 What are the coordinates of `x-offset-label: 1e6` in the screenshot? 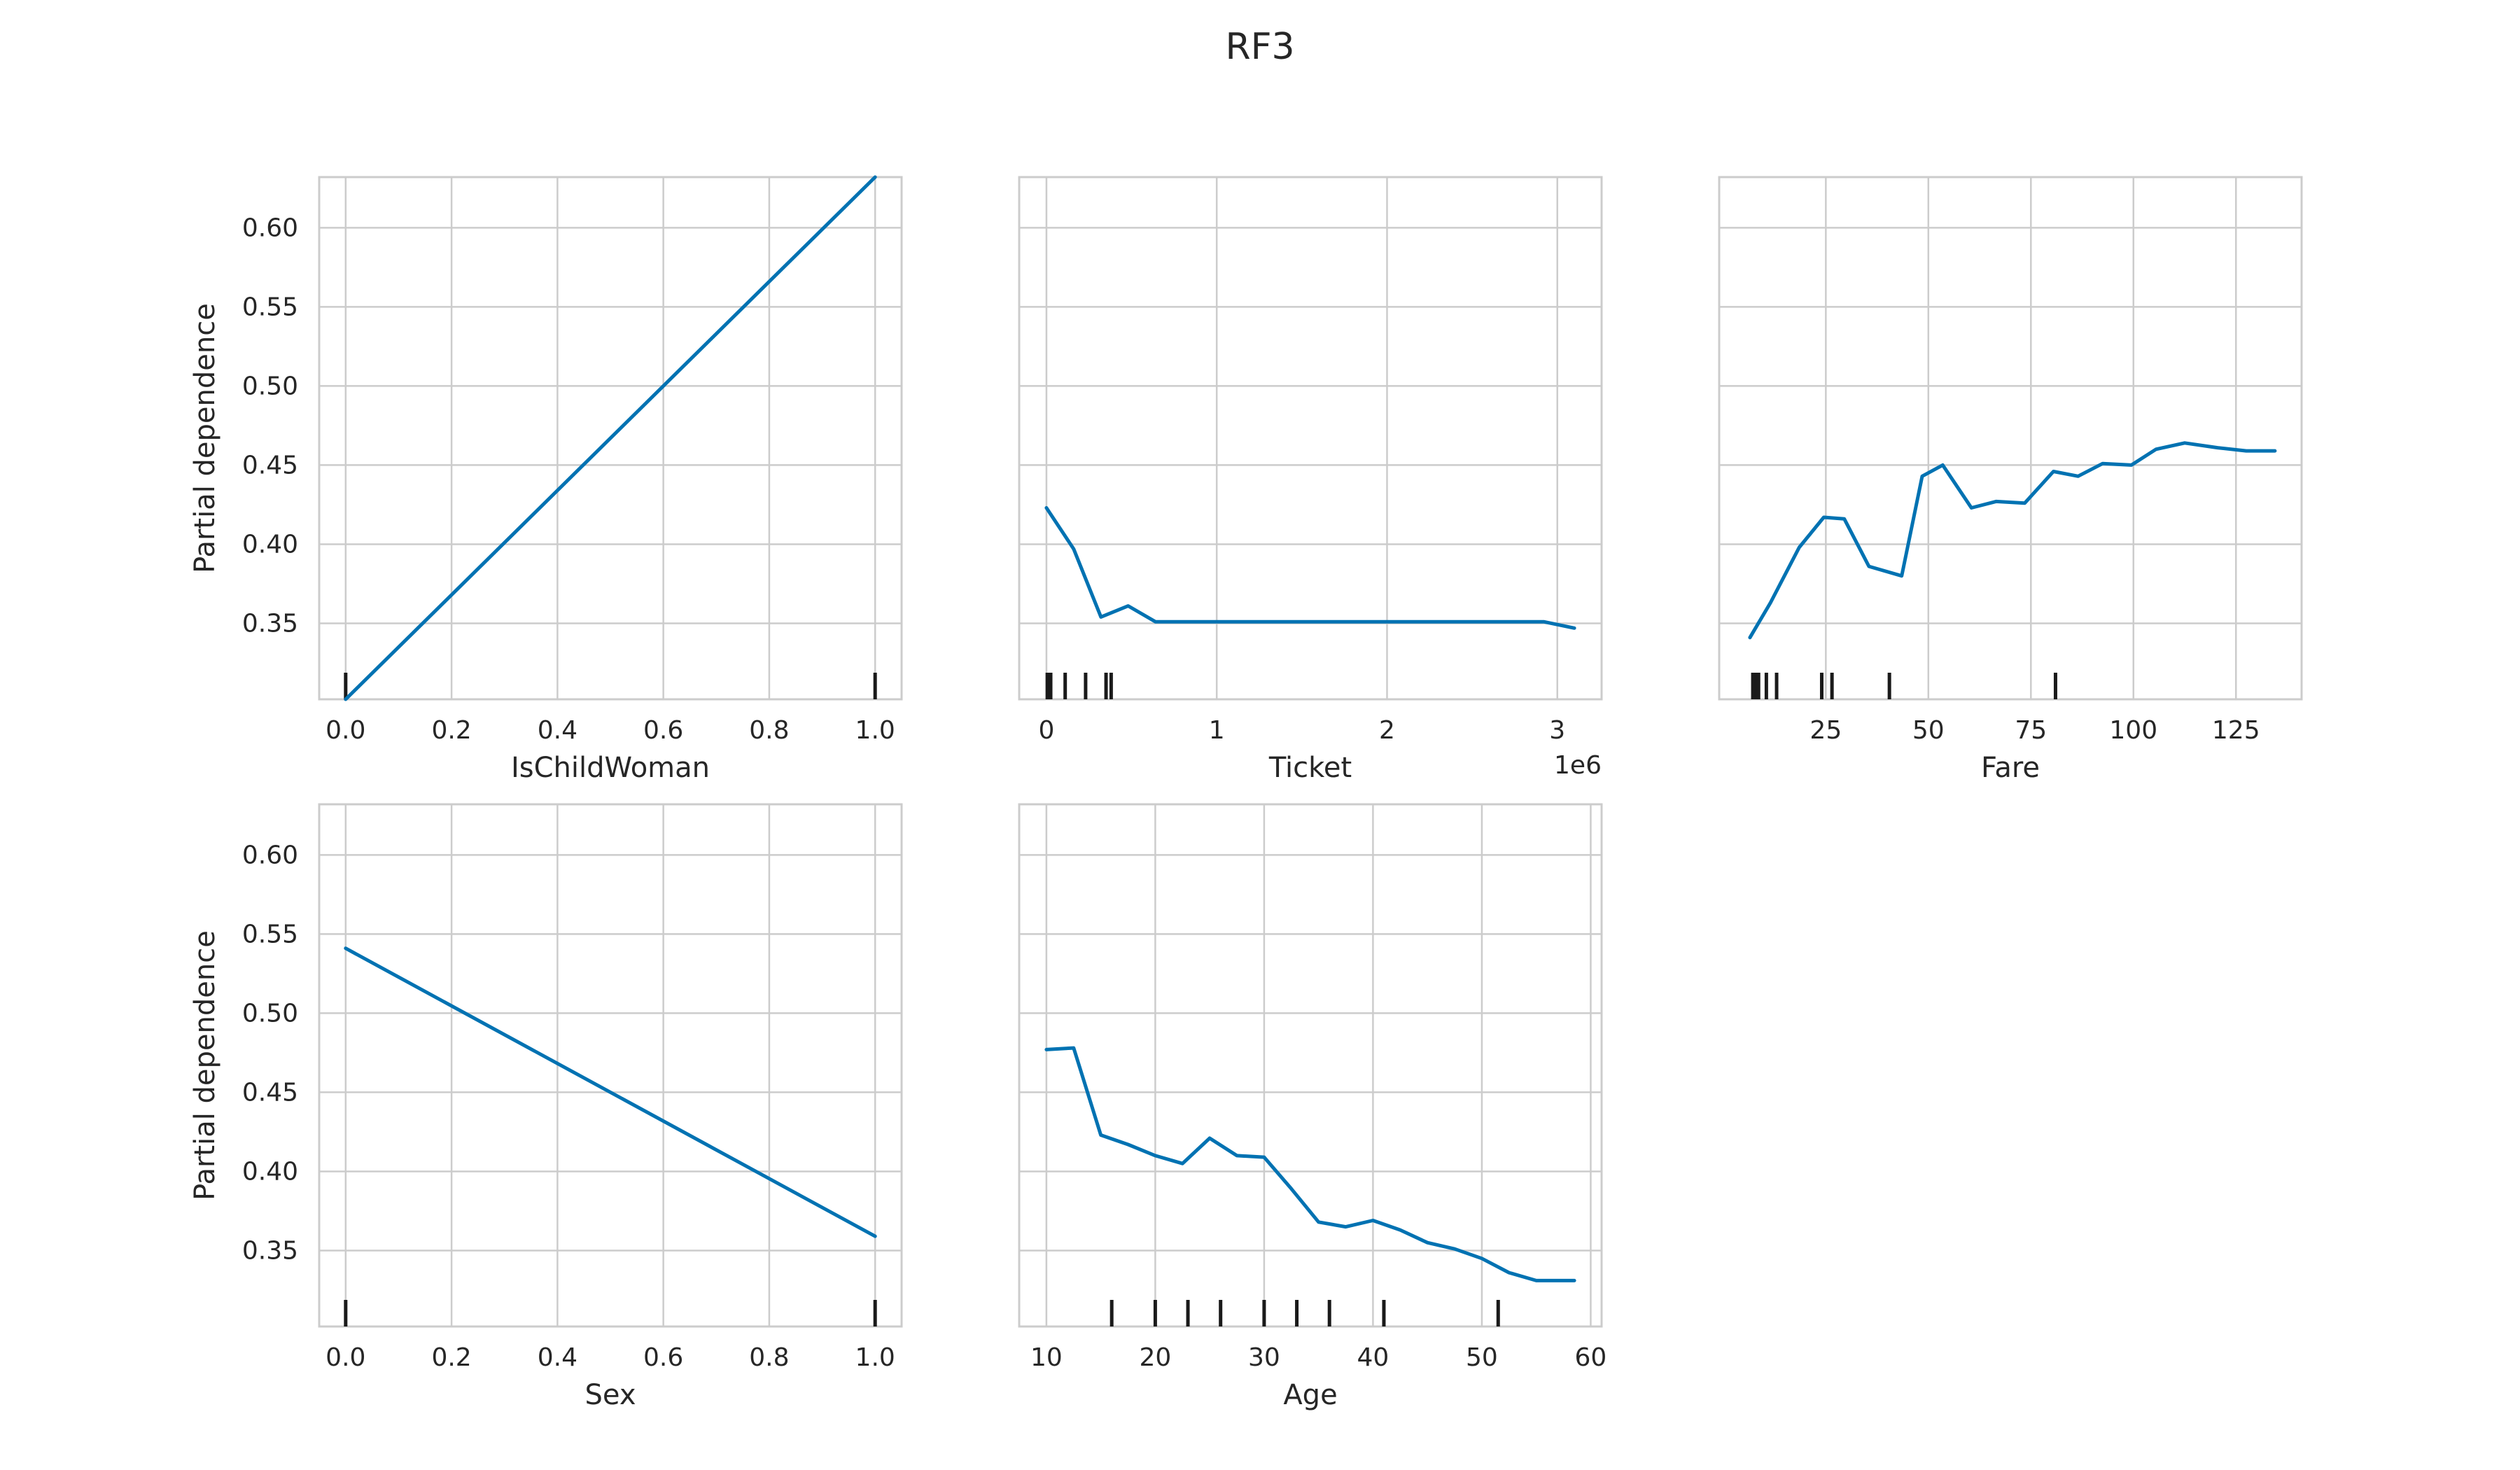 It's located at (1578, 765).